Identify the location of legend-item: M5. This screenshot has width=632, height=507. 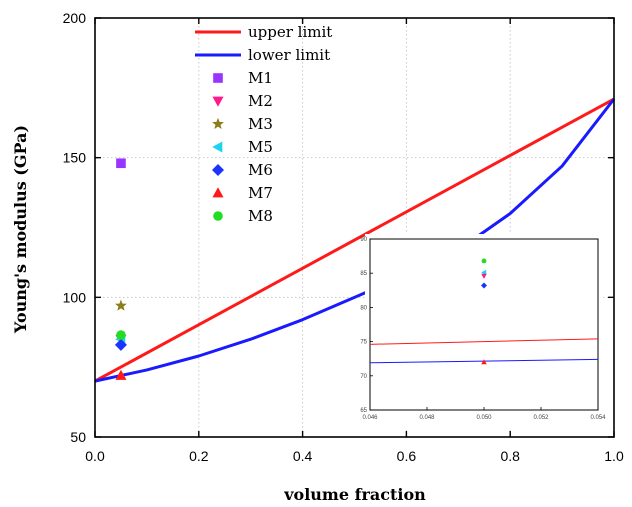
(242, 147).